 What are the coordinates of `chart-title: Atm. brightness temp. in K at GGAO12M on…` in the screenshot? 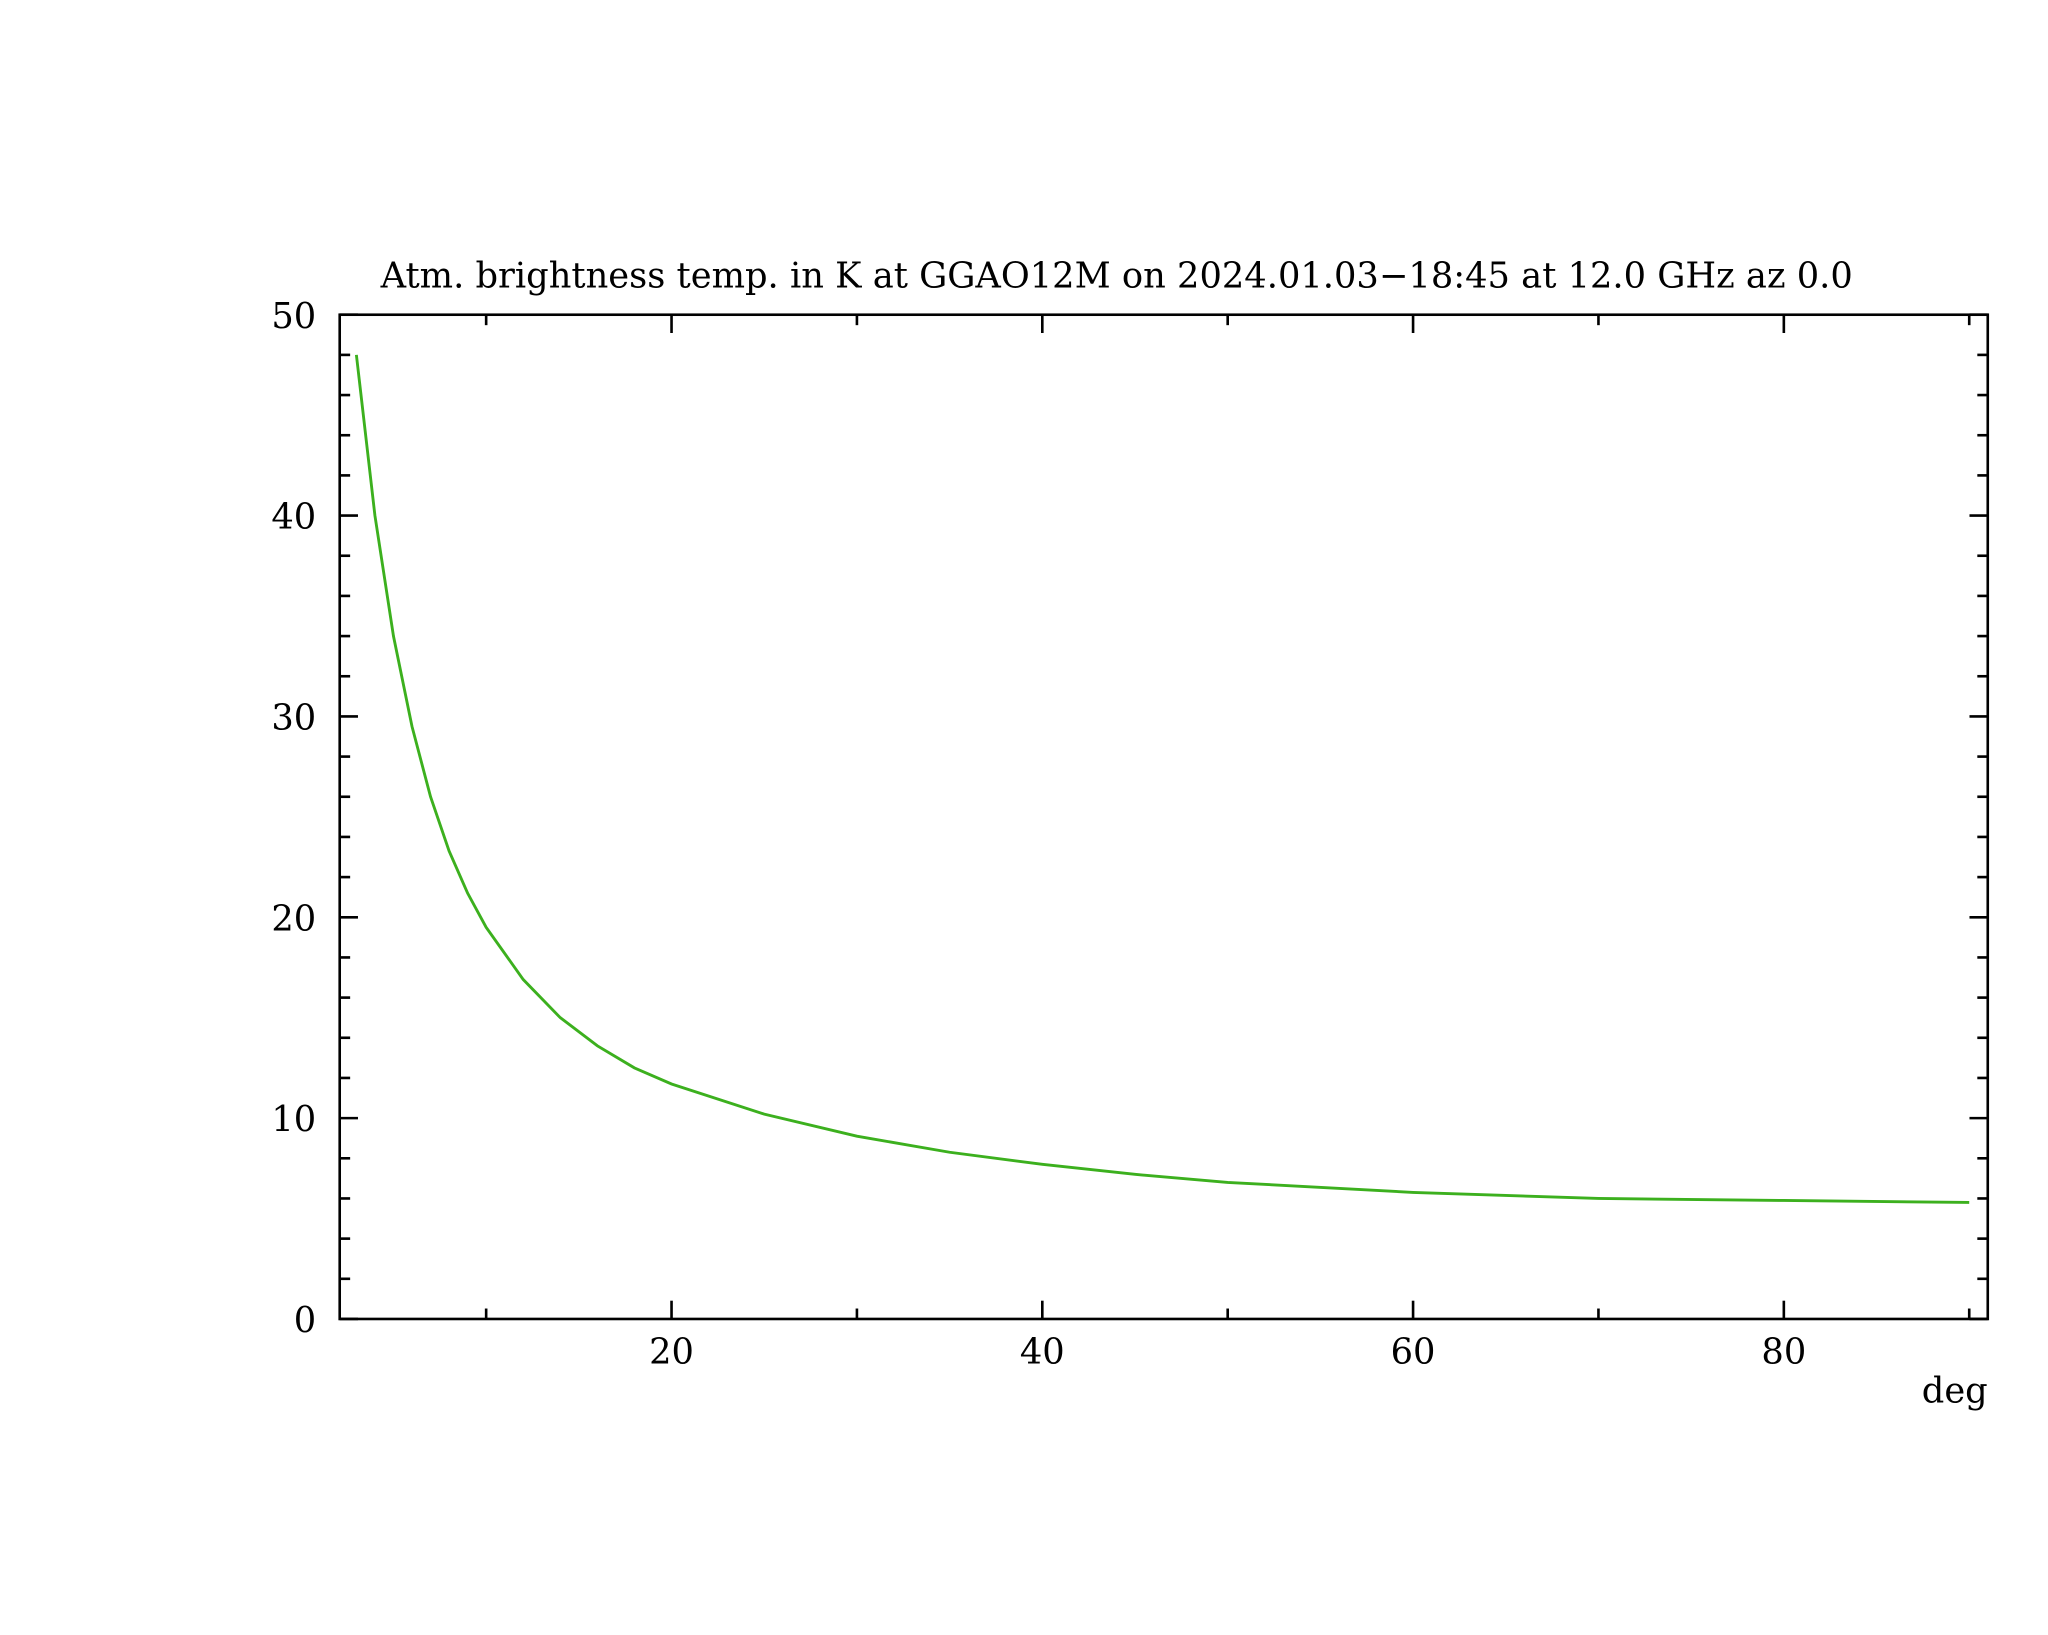 It's located at (1116, 275).